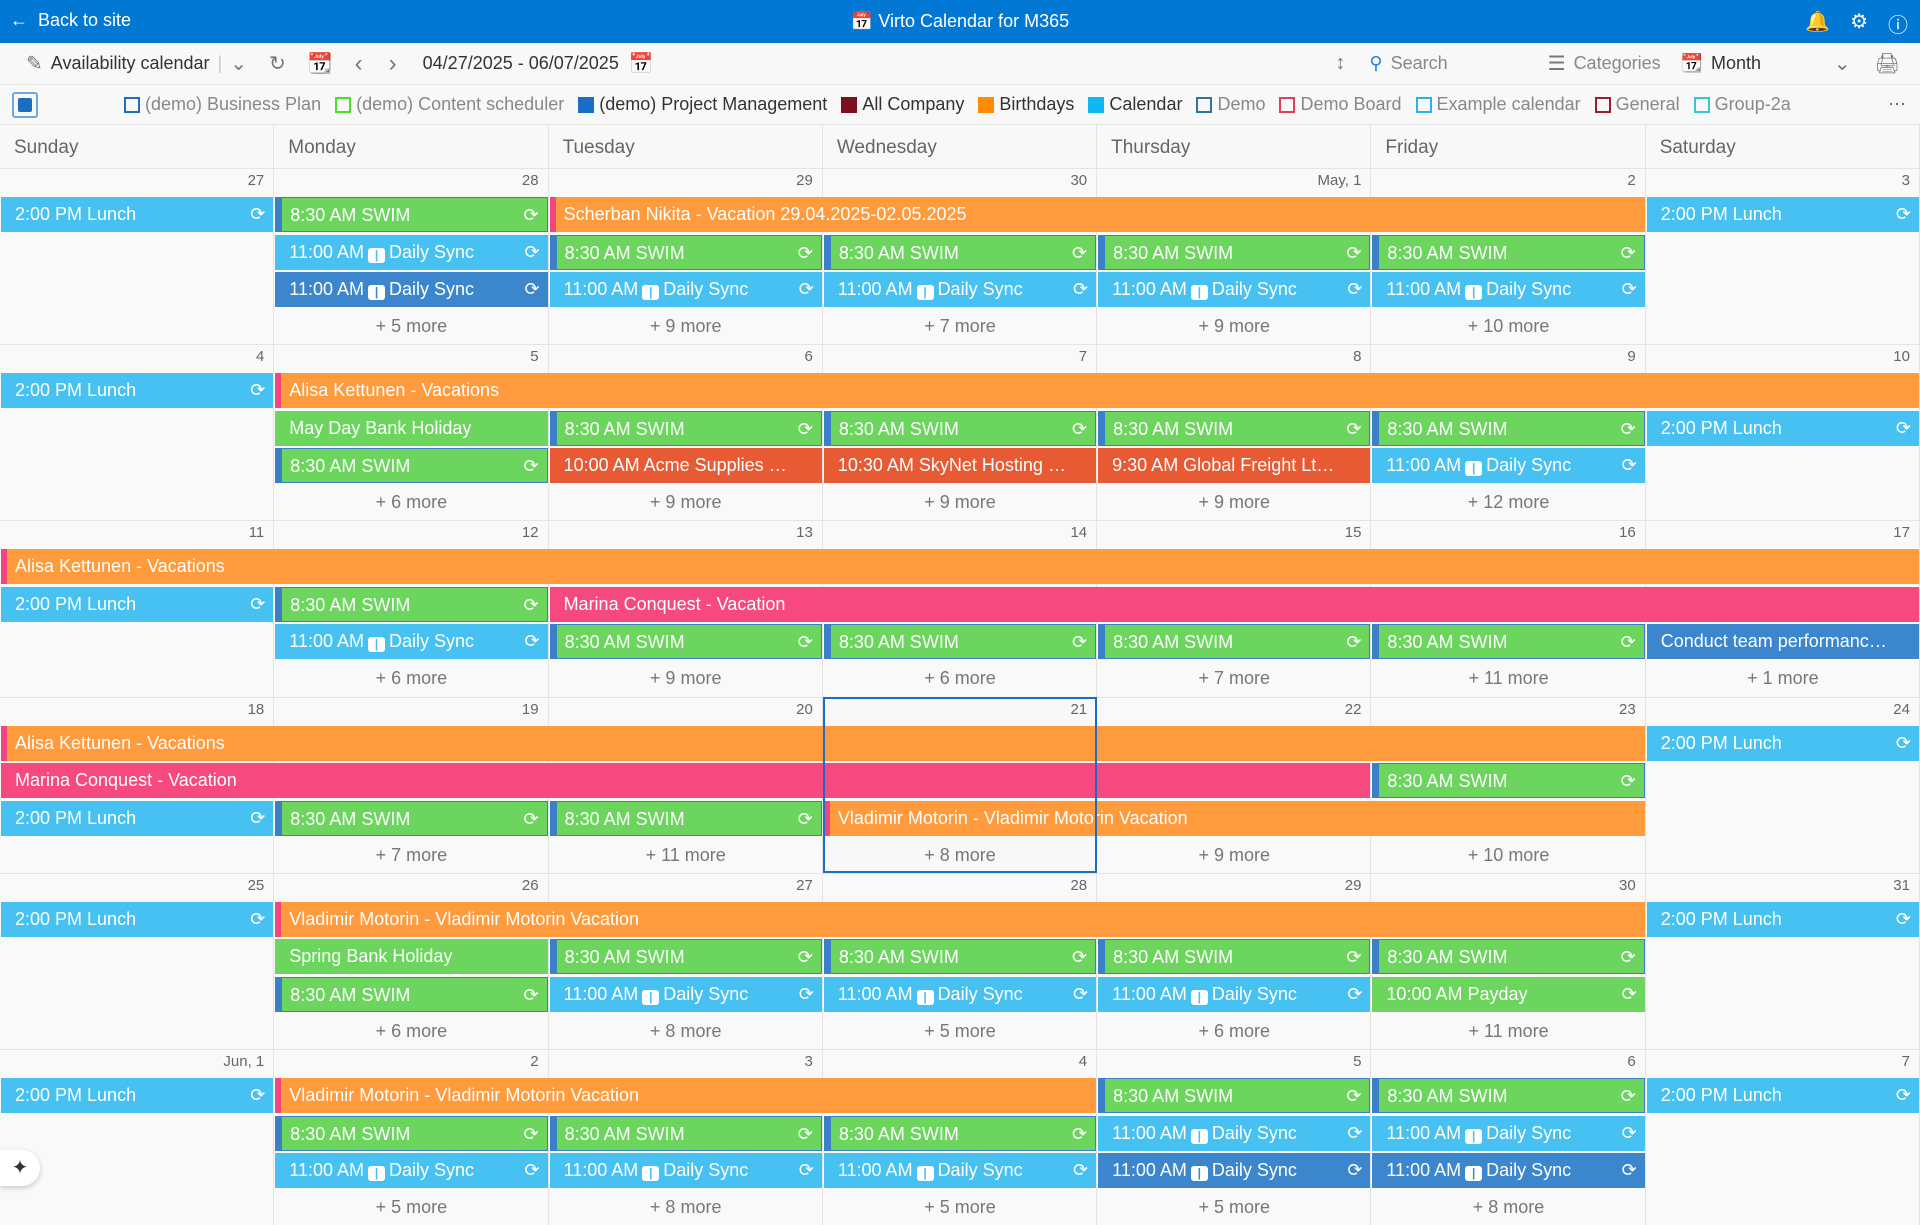 The width and height of the screenshot is (1920, 1225). What do you see at coordinates (411, 957) in the screenshot?
I see `event-holiday: Spring Bank Holiday` at bounding box center [411, 957].